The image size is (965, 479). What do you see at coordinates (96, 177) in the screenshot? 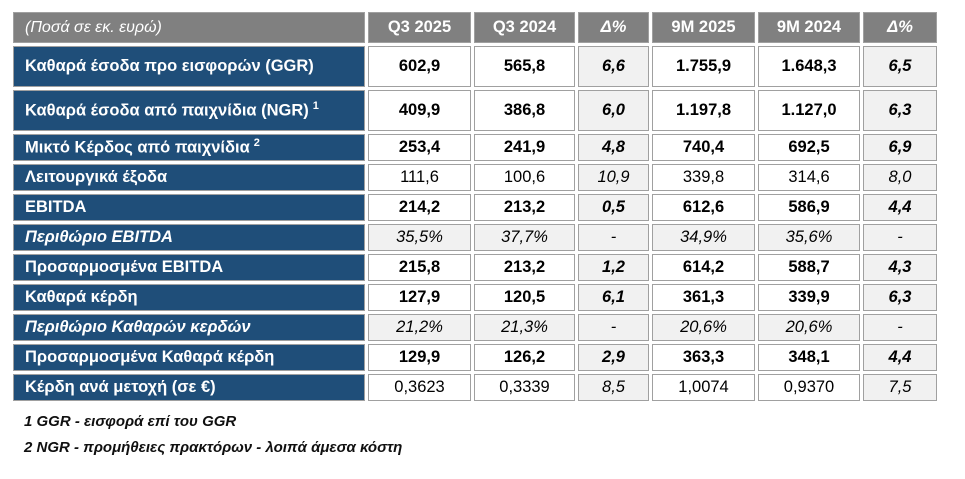
I see `row-label-text: Λειτουργικά έξοδα` at bounding box center [96, 177].